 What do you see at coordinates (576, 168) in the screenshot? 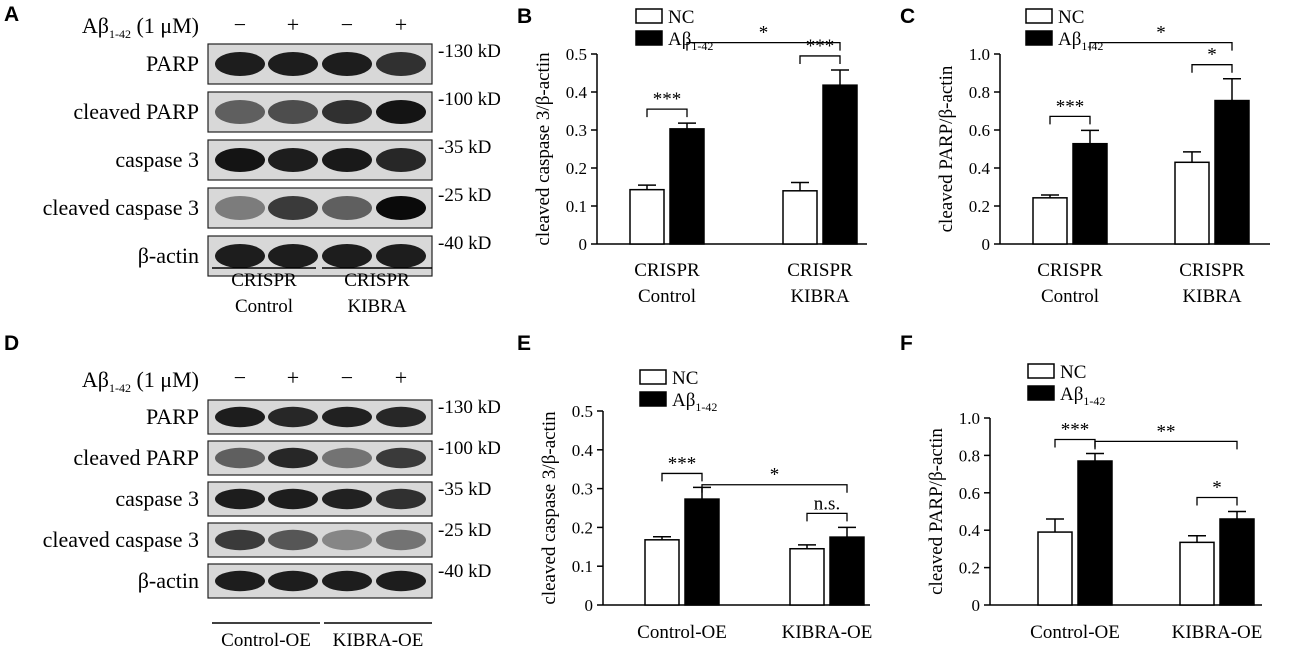
I see `y-tick-label: 0.2` at bounding box center [576, 168].